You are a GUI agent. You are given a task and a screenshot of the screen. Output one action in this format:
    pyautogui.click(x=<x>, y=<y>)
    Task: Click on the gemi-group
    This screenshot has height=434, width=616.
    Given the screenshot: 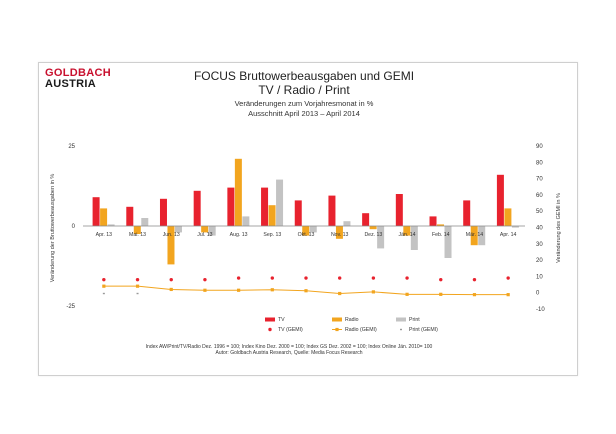 What is the action you would take?
    pyautogui.click(x=306, y=286)
    